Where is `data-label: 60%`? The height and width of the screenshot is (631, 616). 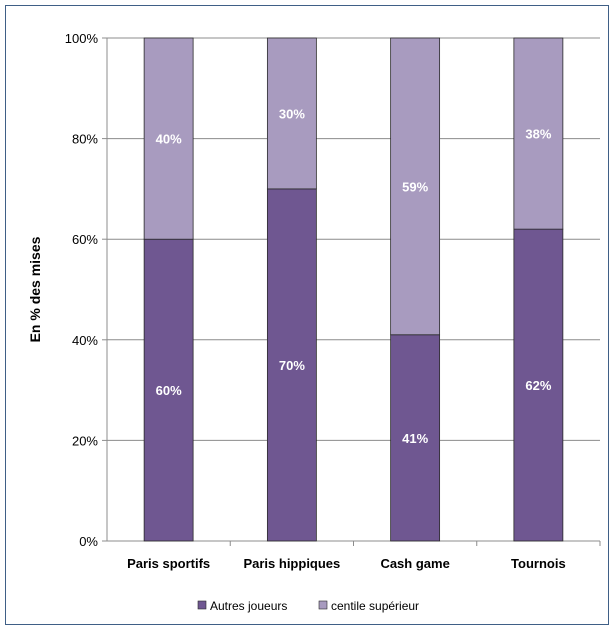
data-label: 60% is located at coordinates (169, 390).